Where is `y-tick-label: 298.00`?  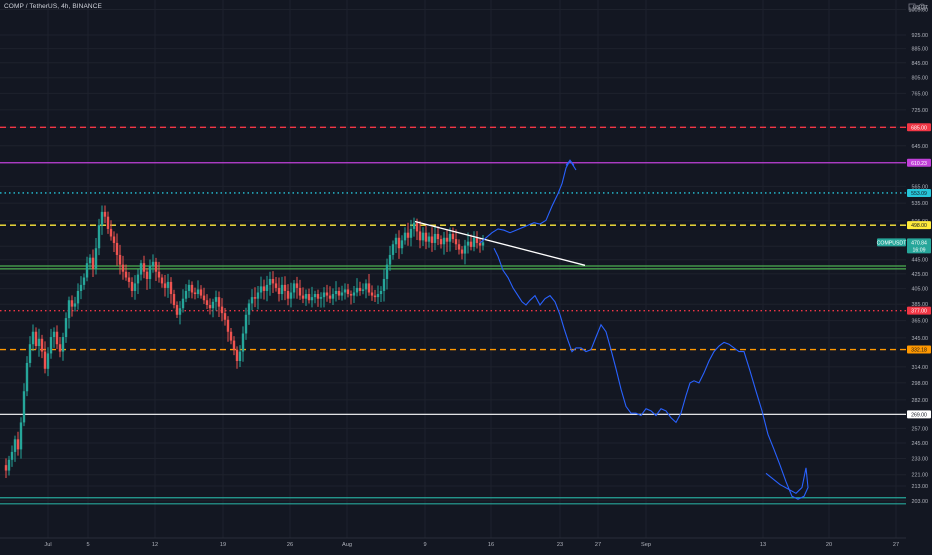
y-tick-label: 298.00 is located at coordinates (920, 384).